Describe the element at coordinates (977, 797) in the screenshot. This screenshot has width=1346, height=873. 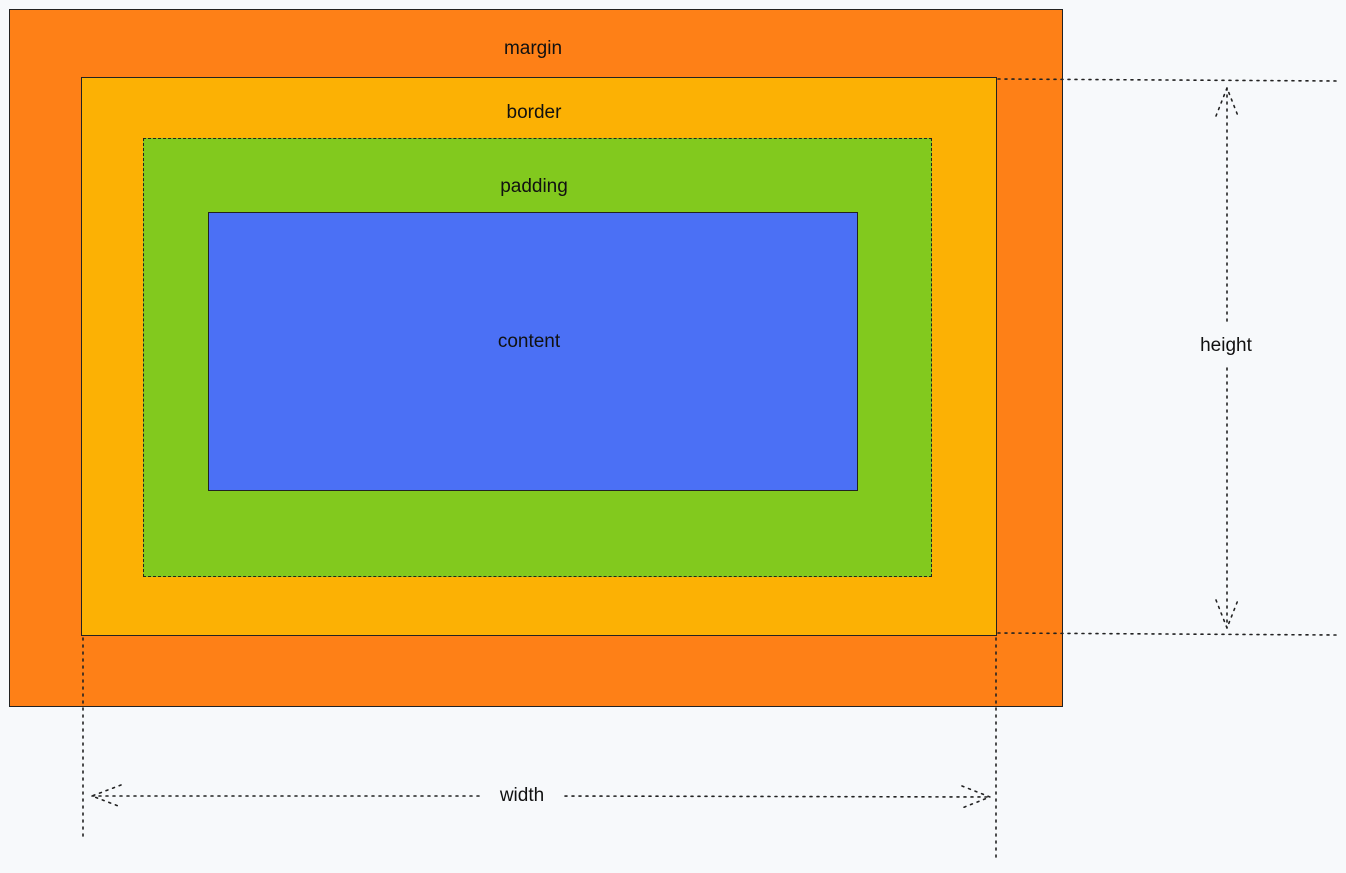
I see `width-arrow-right-head` at that location.